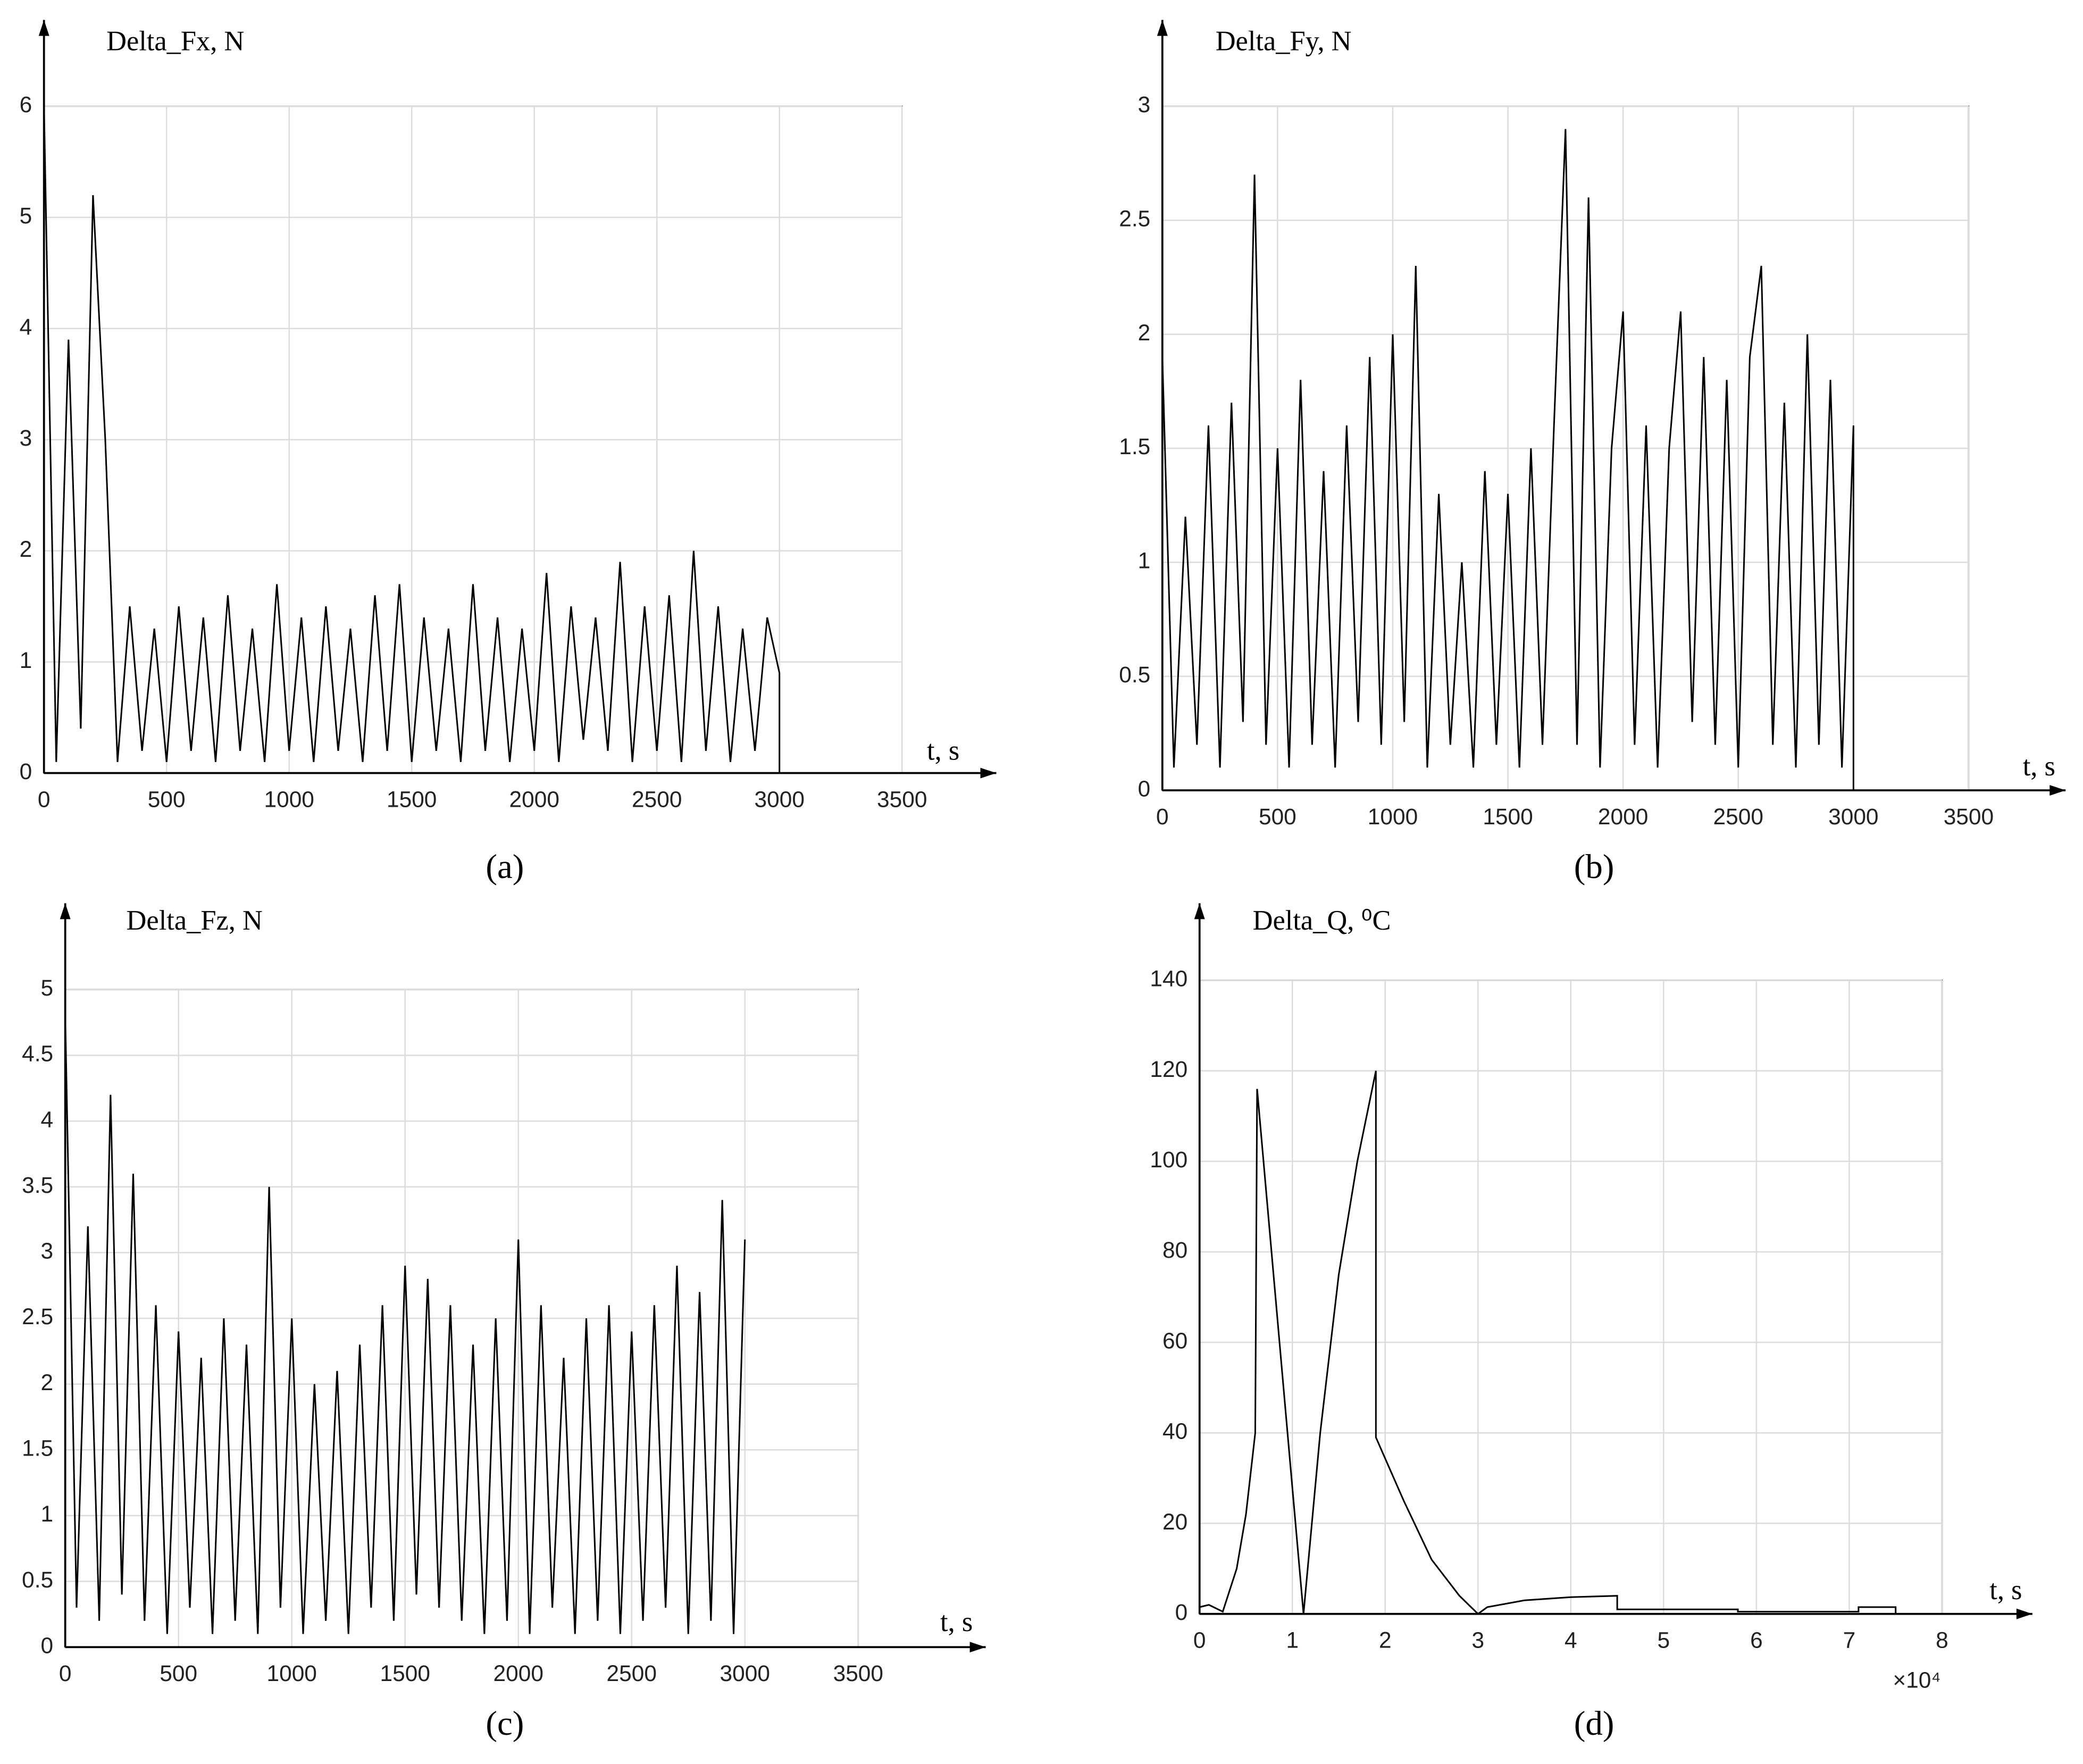 The height and width of the screenshot is (1764, 2083). What do you see at coordinates (505, 1723) in the screenshot?
I see `caption: (c)` at bounding box center [505, 1723].